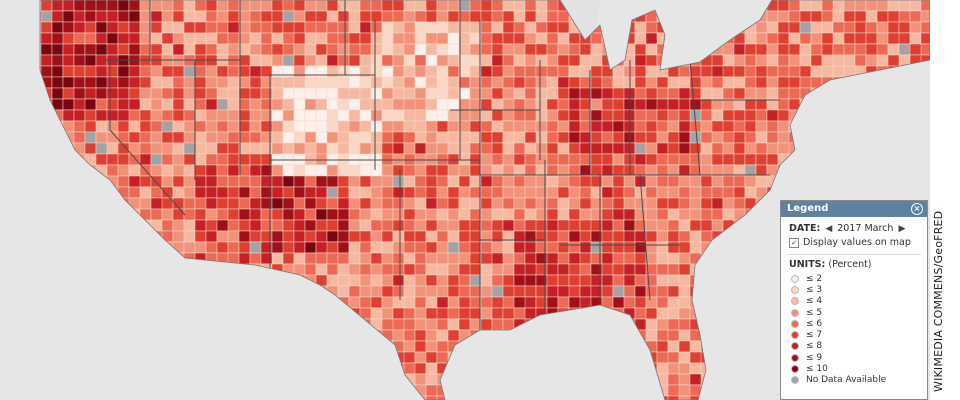 This screenshot has width=960, height=400. I want to click on display-values-row: ✓ Display values on map, so click(854, 244).